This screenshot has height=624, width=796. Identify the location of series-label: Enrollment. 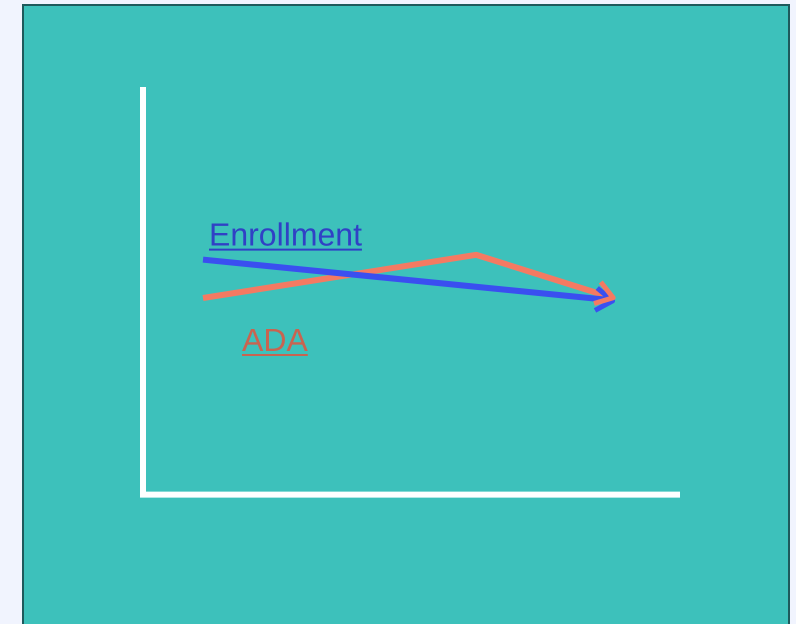
(285, 234).